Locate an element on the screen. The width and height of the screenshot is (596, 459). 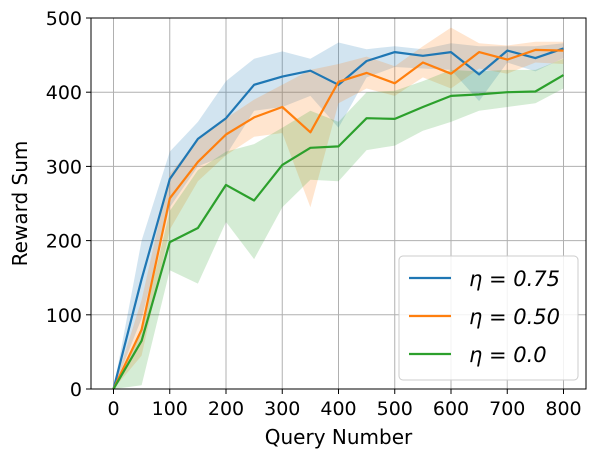
x-tick-label: 300 is located at coordinates (282, 409).